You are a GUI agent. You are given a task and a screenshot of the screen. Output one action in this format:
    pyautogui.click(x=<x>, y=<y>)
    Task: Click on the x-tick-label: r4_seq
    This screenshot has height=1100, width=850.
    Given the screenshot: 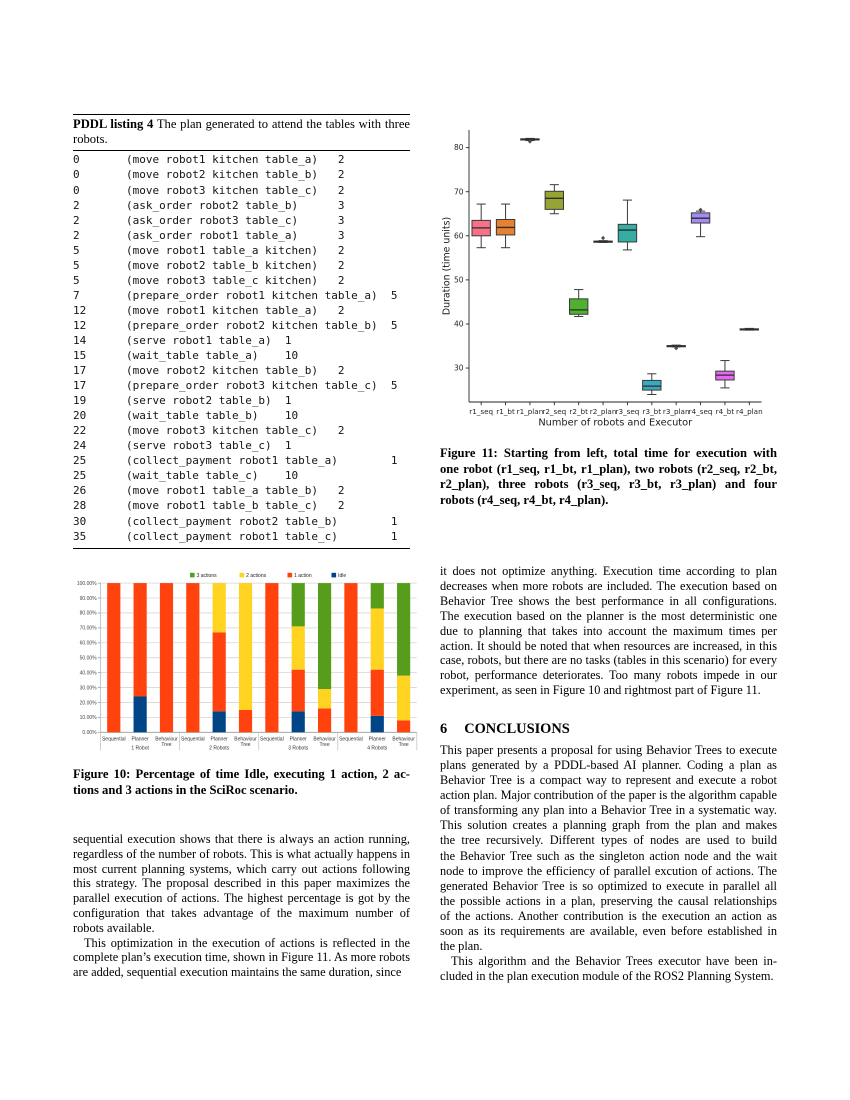 What is the action you would take?
    pyautogui.click(x=701, y=411)
    